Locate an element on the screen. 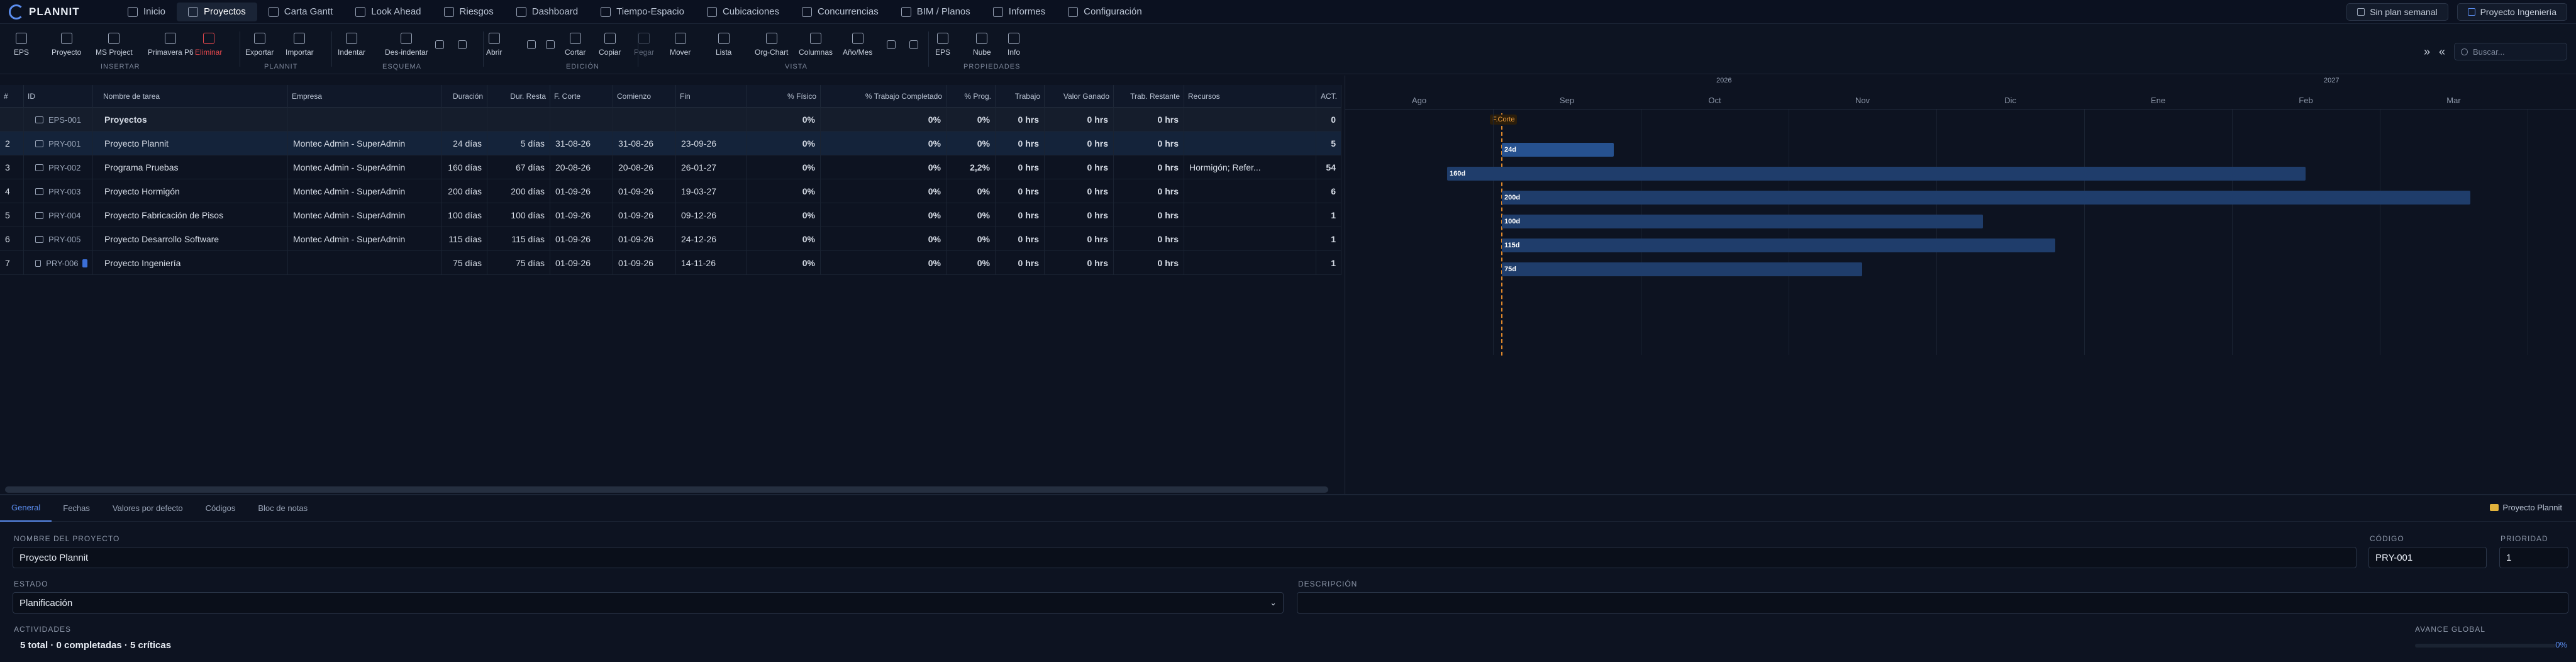 The height and width of the screenshot is (662, 2576). column-header-vg: Valor Ganado is located at coordinates (1079, 96).